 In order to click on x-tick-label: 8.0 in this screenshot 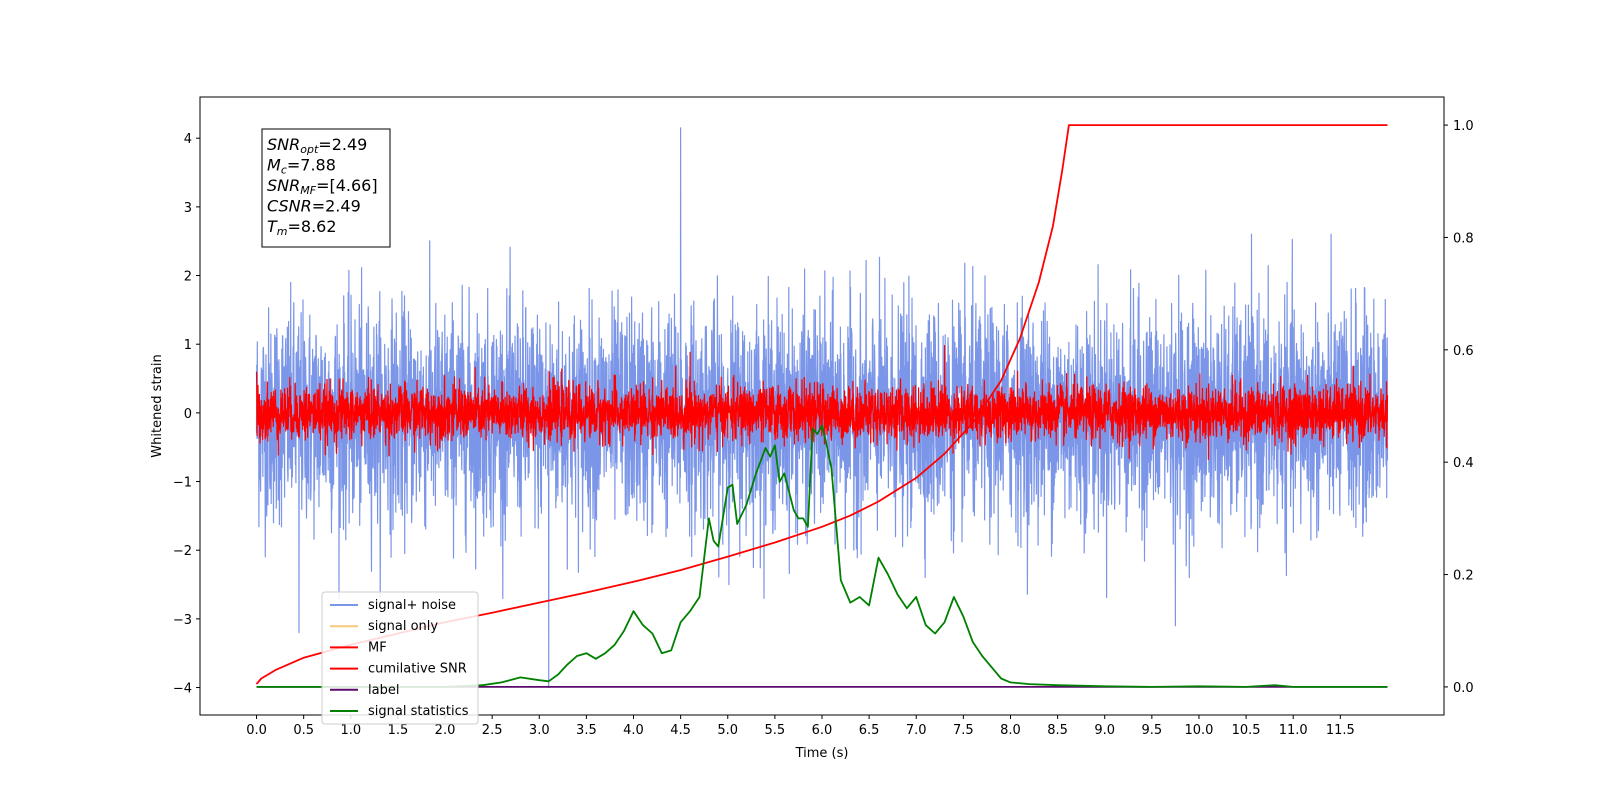, I will do `click(1010, 730)`.